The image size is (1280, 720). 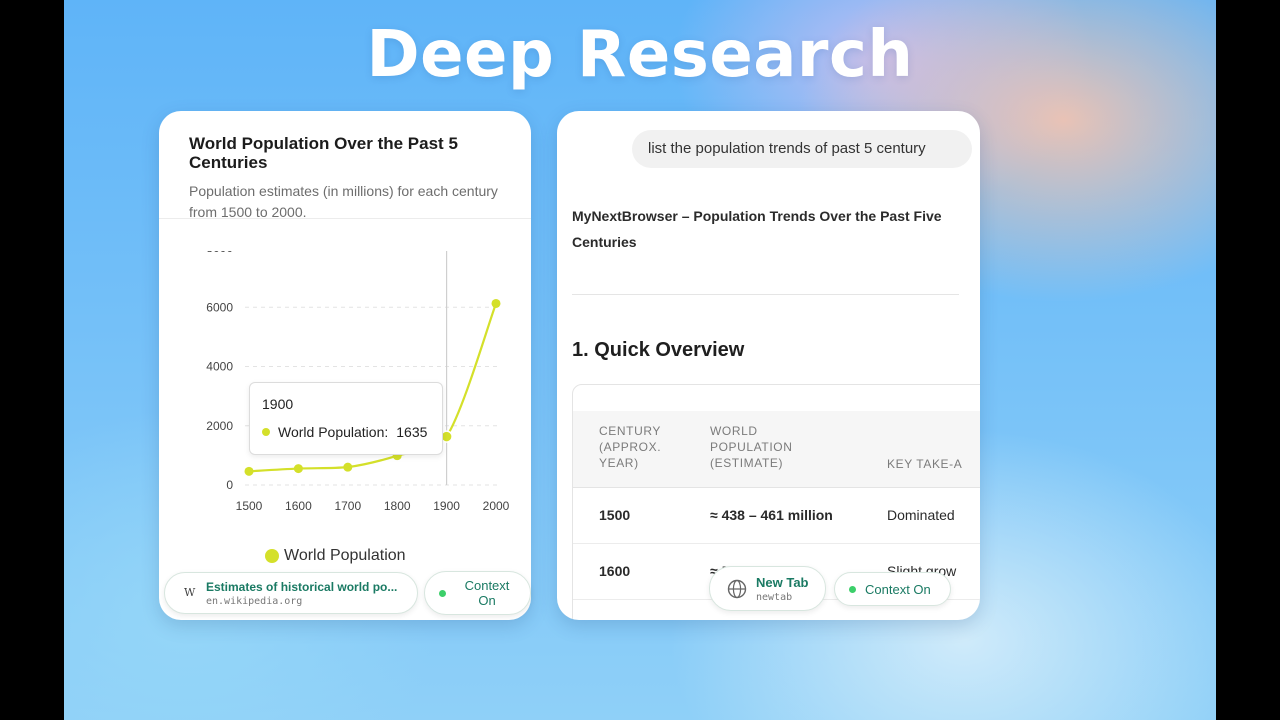 What do you see at coordinates (615, 571) in the screenshot?
I see `cell-century: 1600` at bounding box center [615, 571].